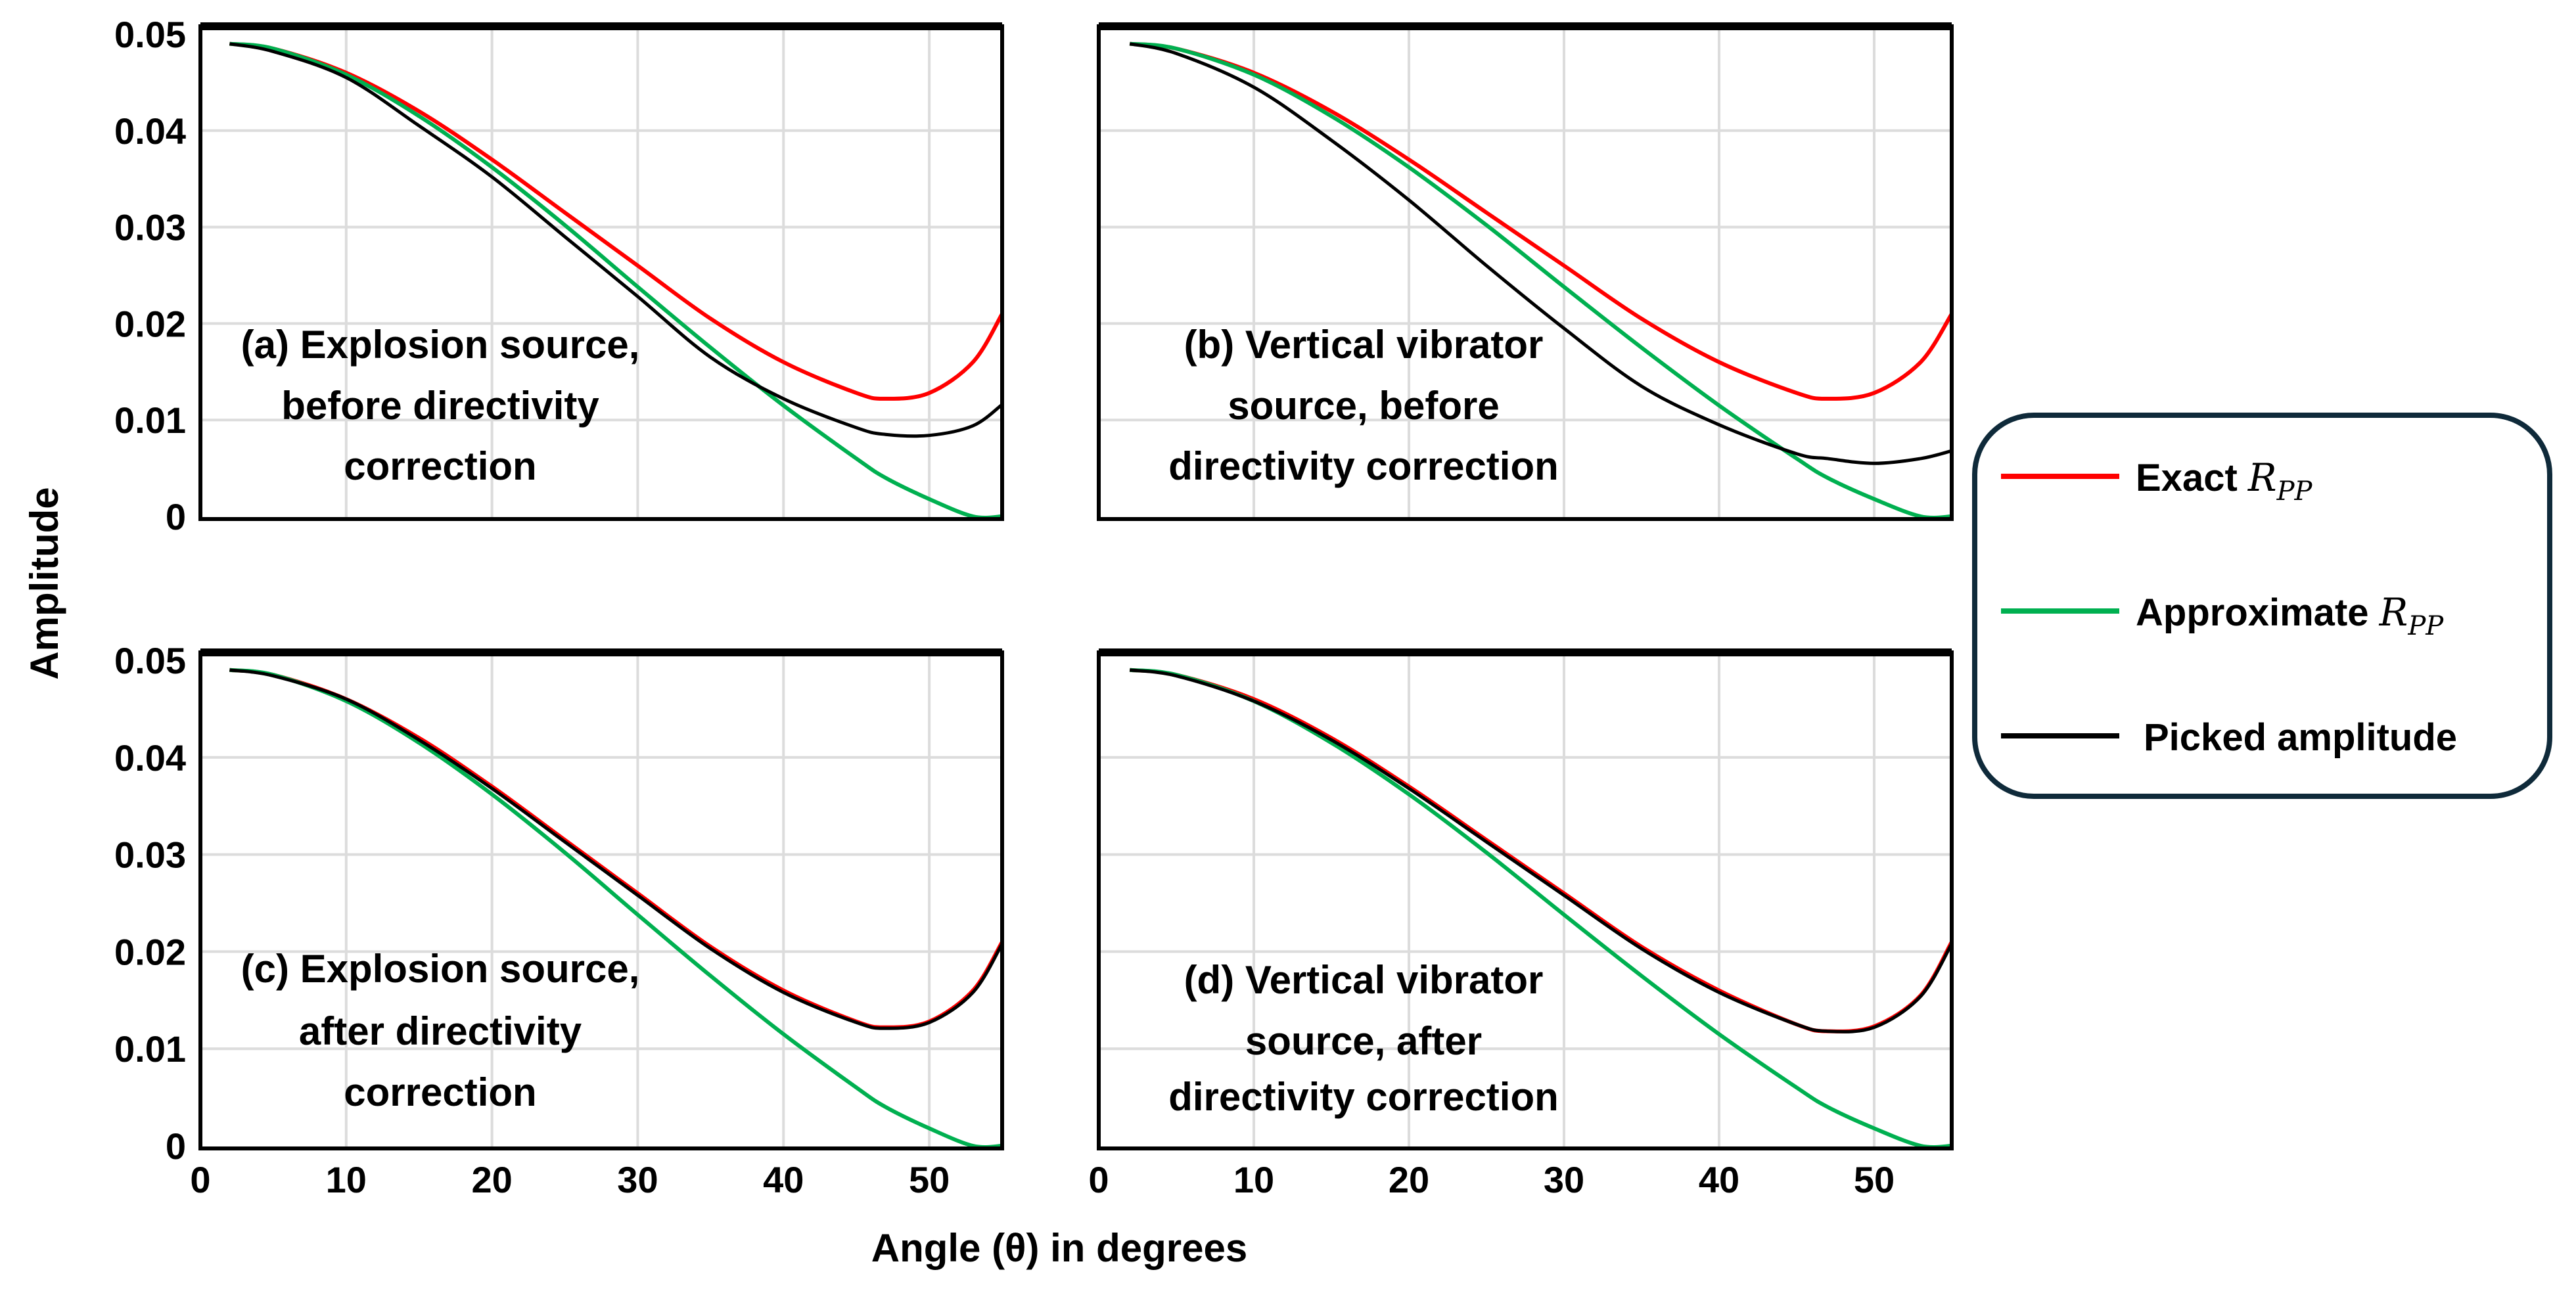 This screenshot has height=1293, width=2576. I want to click on legend-label-text: Picked amplitude, so click(2300, 737).